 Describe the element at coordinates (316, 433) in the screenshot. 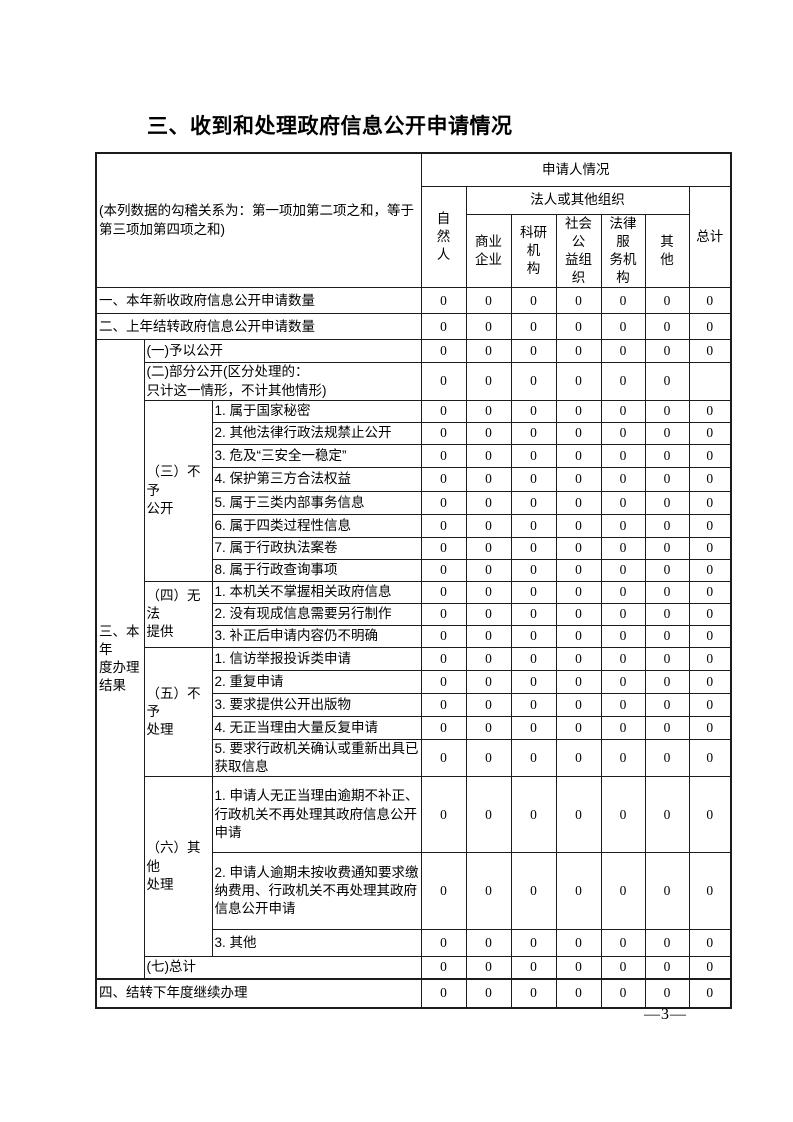

I see `row-label: 2. 其他法律行政法规禁止公开` at that location.